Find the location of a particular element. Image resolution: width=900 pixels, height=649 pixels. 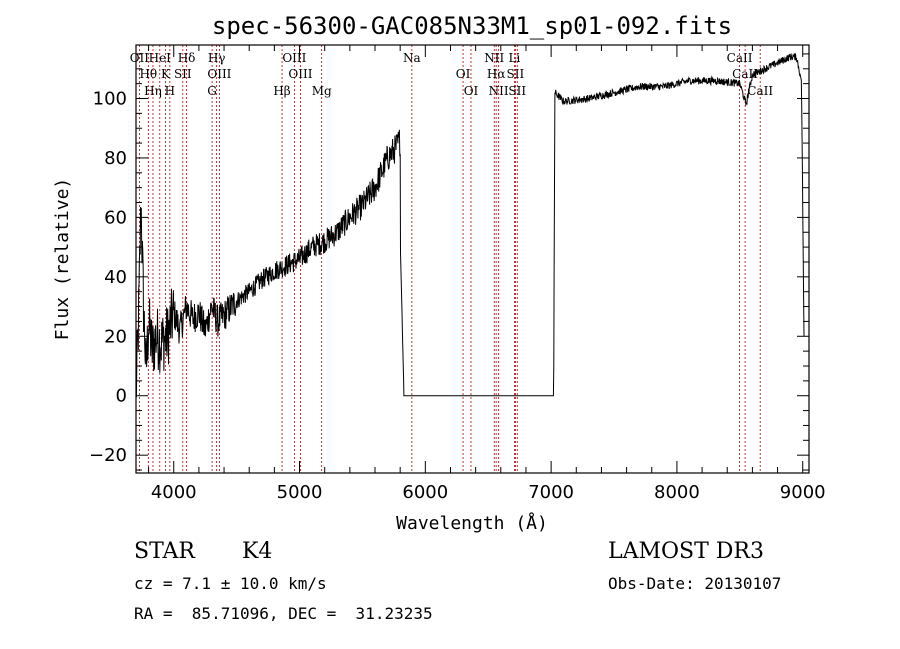

line-label-17: OI is located at coordinates (471, 91).